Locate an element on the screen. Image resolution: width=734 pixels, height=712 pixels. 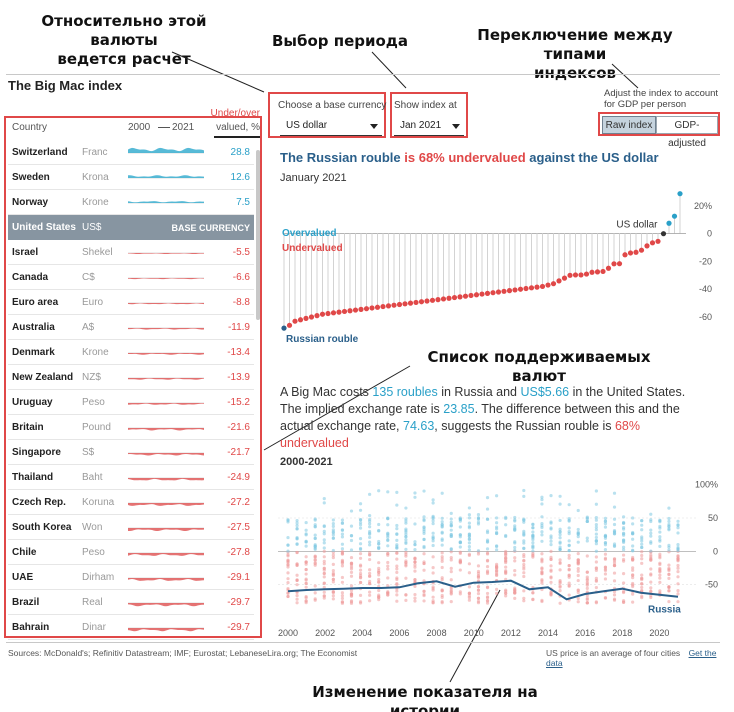
currency-name: Krone is located at coordinates (95, 352).